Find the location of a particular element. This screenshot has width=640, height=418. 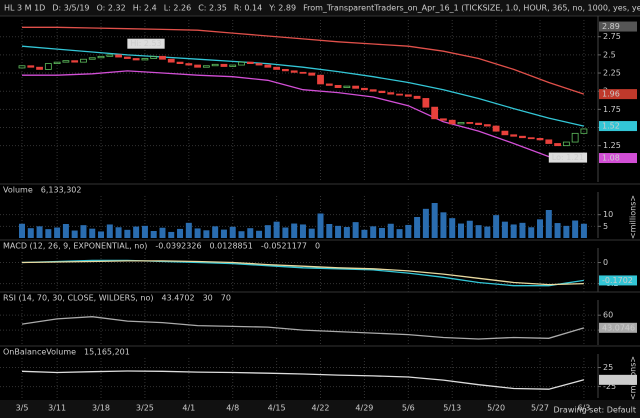

x-tick-label: 4/8 is located at coordinates (232, 408).